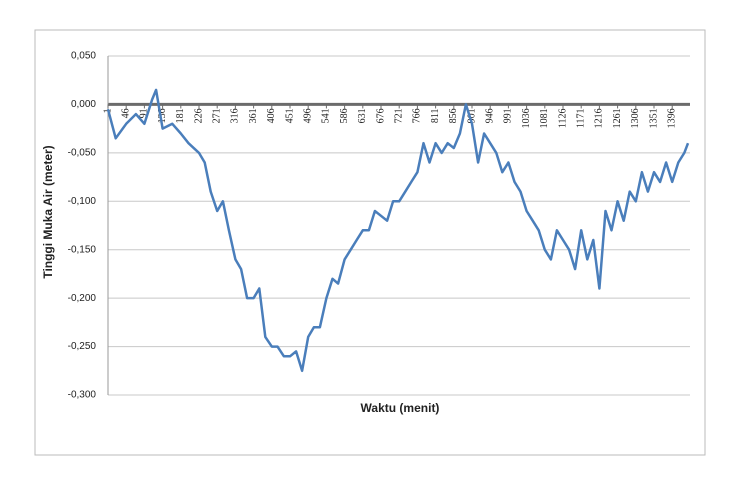 The height and width of the screenshot is (480, 735). I want to click on x-tick-label: 271, so click(216, 115).